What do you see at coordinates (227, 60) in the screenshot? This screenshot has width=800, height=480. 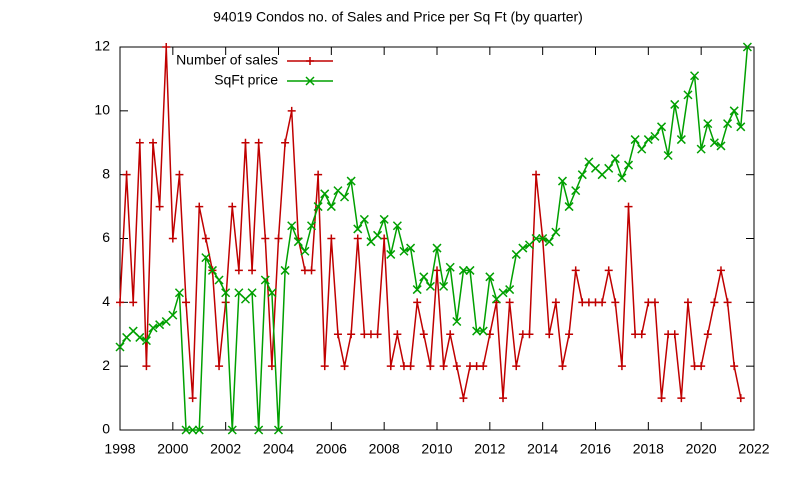 I see `legend-label: Number of sales` at bounding box center [227, 60].